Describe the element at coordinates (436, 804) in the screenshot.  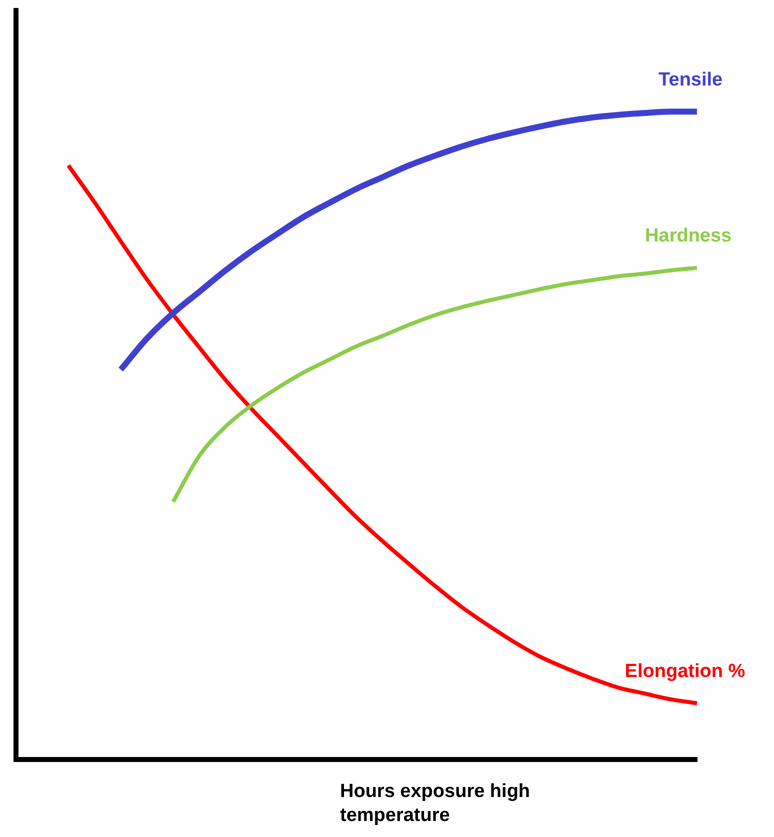
I see `x-axis-title: Hours exposure high temperature` at that location.